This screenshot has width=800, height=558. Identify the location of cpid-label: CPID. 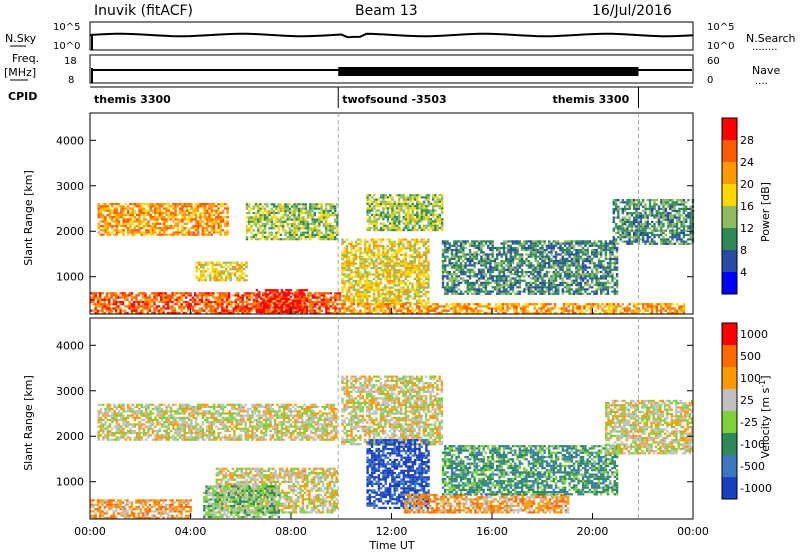
(22, 96).